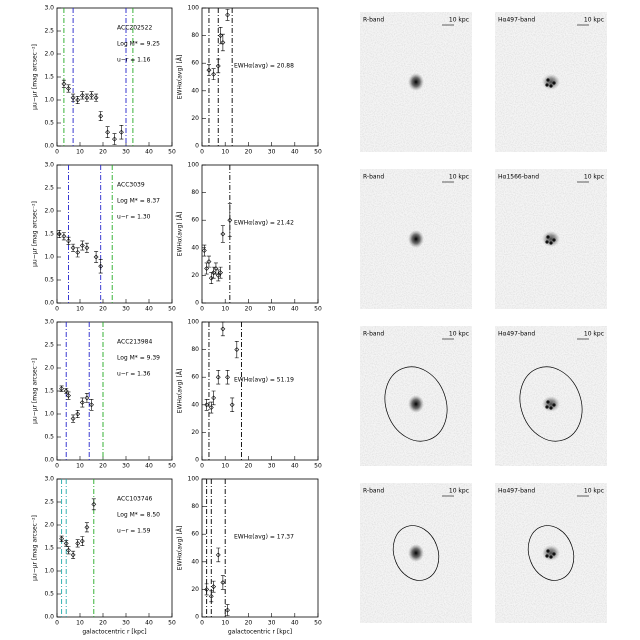  Describe the element at coordinates (49, 368) in the screenshot. I see `y-tick-label: 2.0` at that location.